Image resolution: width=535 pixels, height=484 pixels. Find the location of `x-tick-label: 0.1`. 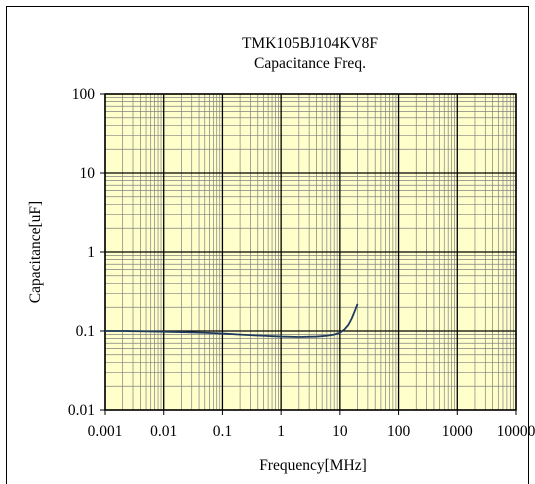

x-tick-label: 0.1 is located at coordinates (222, 431).